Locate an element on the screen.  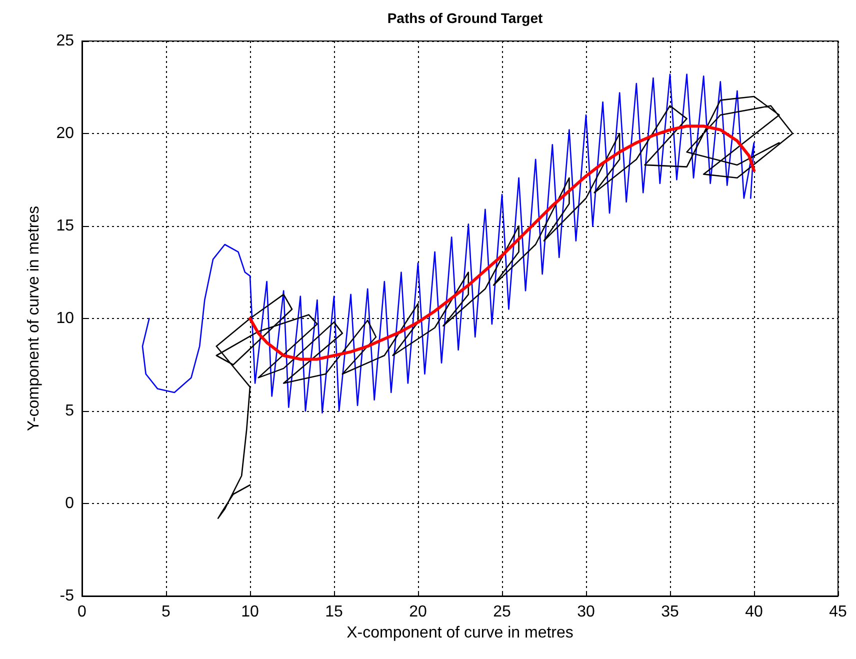
y-tick-label: 10 is located at coordinates (65, 318).